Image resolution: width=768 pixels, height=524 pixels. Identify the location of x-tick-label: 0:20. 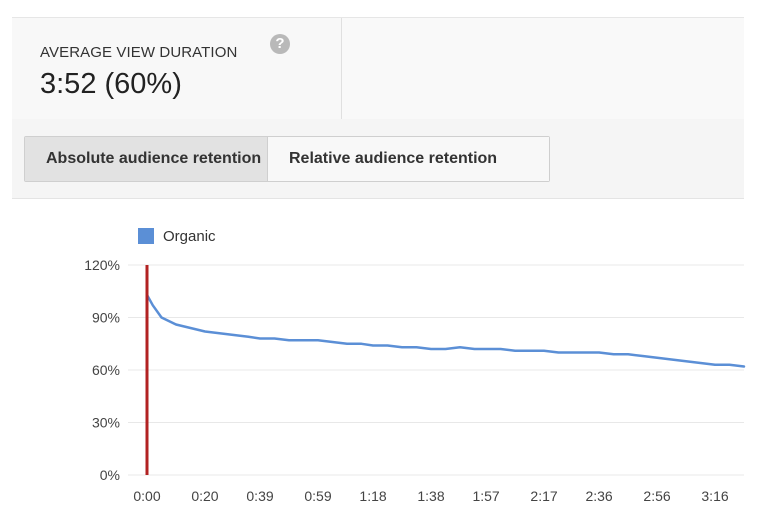
(204, 496).